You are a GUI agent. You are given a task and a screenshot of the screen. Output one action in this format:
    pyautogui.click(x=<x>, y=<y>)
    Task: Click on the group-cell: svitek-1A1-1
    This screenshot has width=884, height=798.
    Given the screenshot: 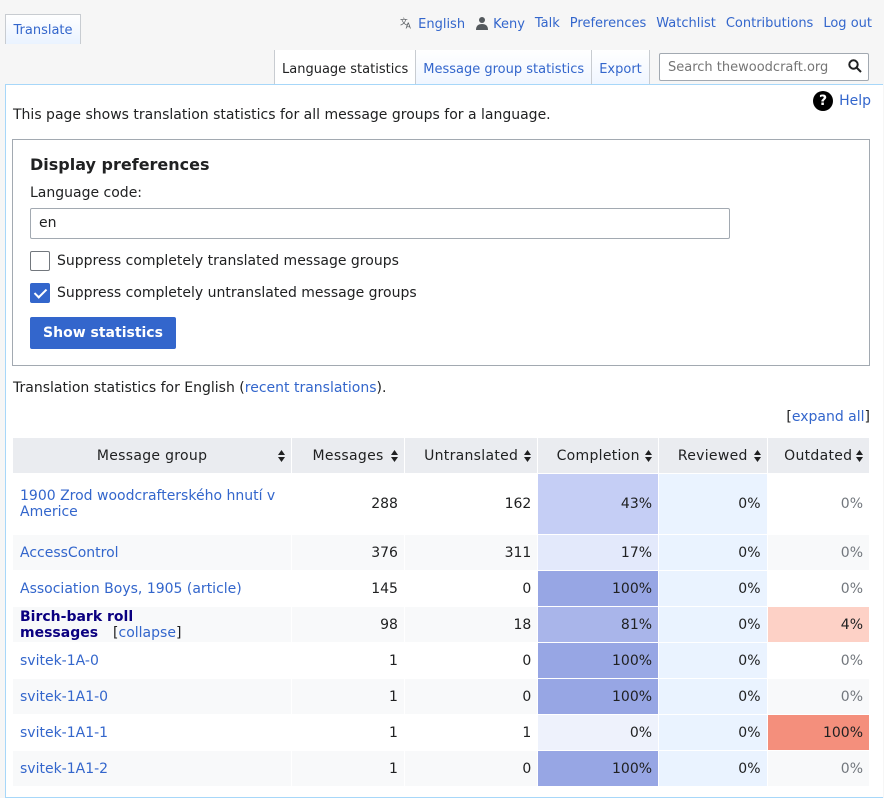 What is the action you would take?
    pyautogui.click(x=152, y=732)
    